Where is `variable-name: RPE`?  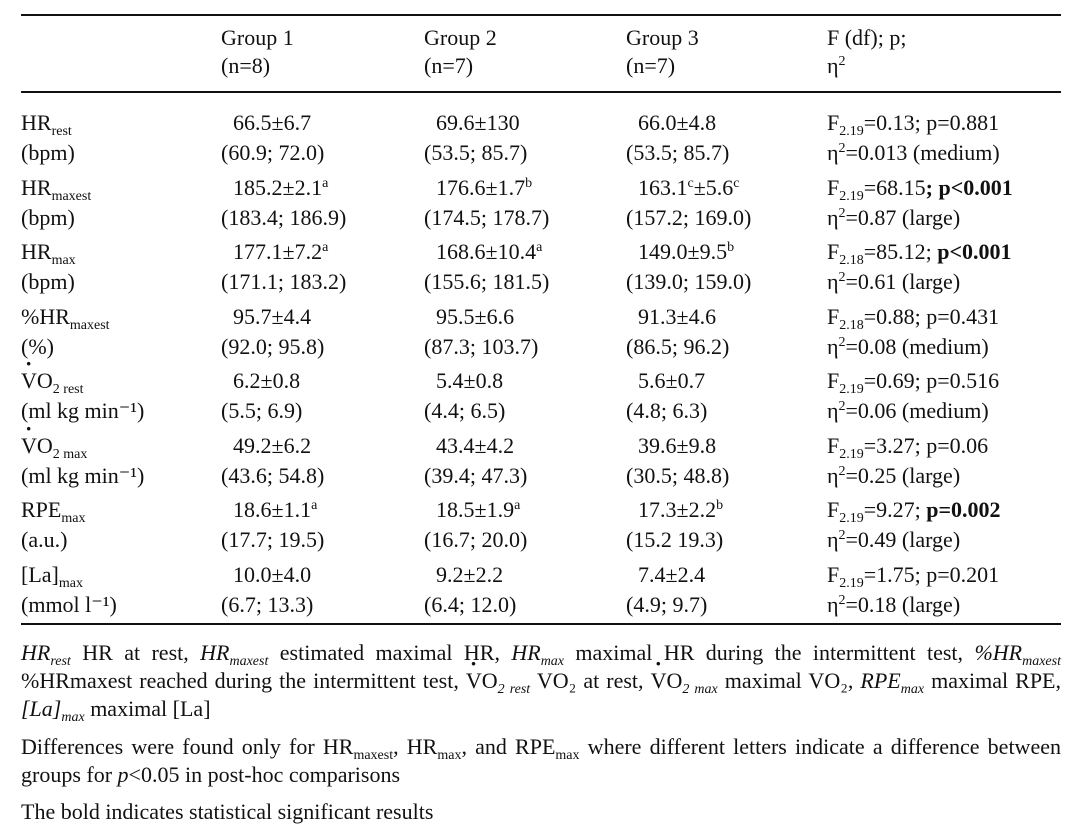 variable-name: RPE is located at coordinates (41, 509).